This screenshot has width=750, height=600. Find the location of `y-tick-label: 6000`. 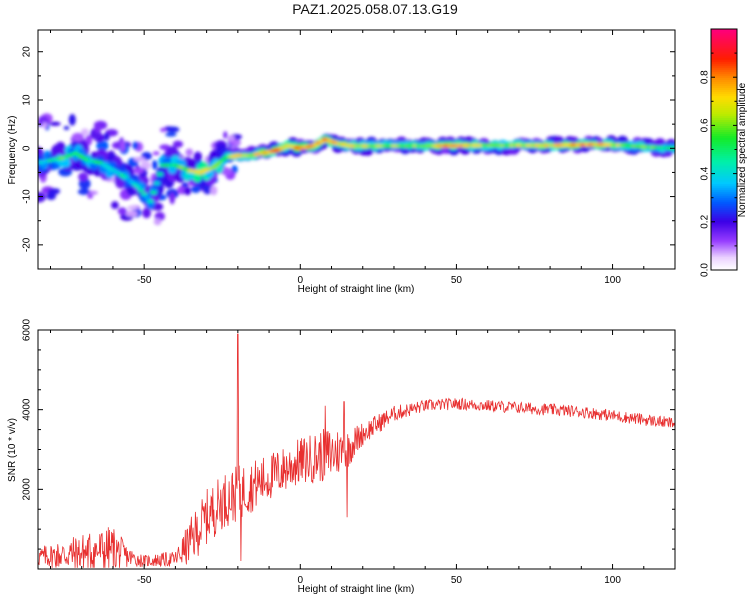

y-tick-label: 6000 is located at coordinates (27, 329).